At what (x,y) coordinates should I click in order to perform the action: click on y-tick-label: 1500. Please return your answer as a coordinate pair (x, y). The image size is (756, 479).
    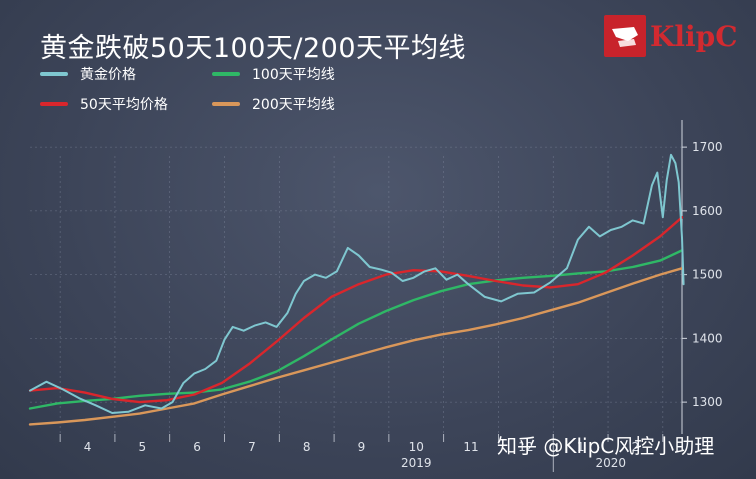
    Looking at the image, I should click on (707, 275).